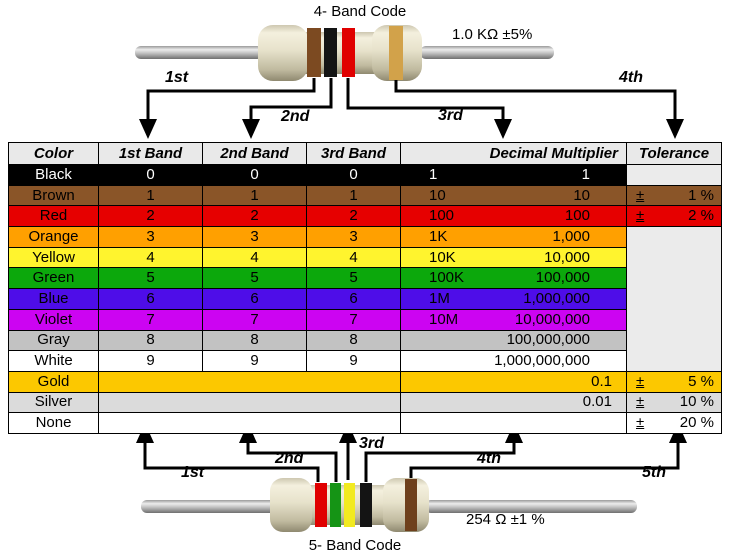 This screenshot has width=729, height=559. What do you see at coordinates (674, 175) in the screenshot?
I see `tolerance-empty-cell` at bounding box center [674, 175].